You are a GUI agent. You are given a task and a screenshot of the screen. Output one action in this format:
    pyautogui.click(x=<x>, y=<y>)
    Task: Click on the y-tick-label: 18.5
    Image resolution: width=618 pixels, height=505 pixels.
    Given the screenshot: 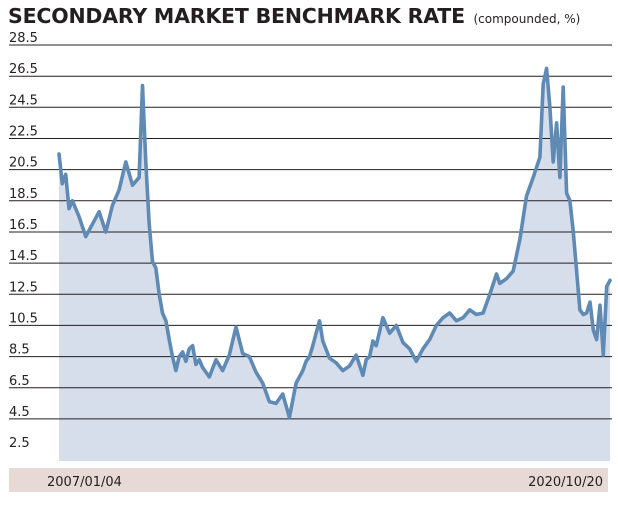 What is the action you would take?
    pyautogui.click(x=23, y=194)
    